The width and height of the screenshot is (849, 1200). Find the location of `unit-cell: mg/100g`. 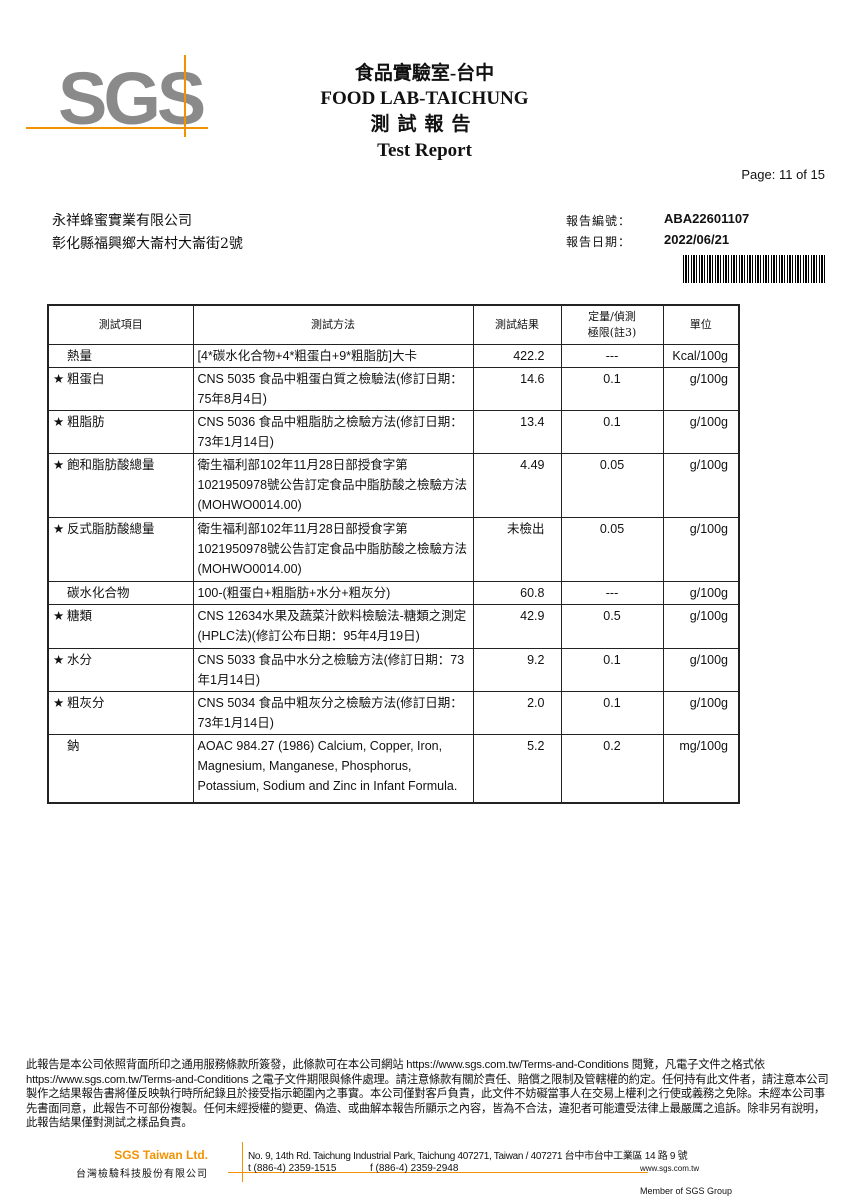

unit-cell: mg/100g is located at coordinates (701, 768).